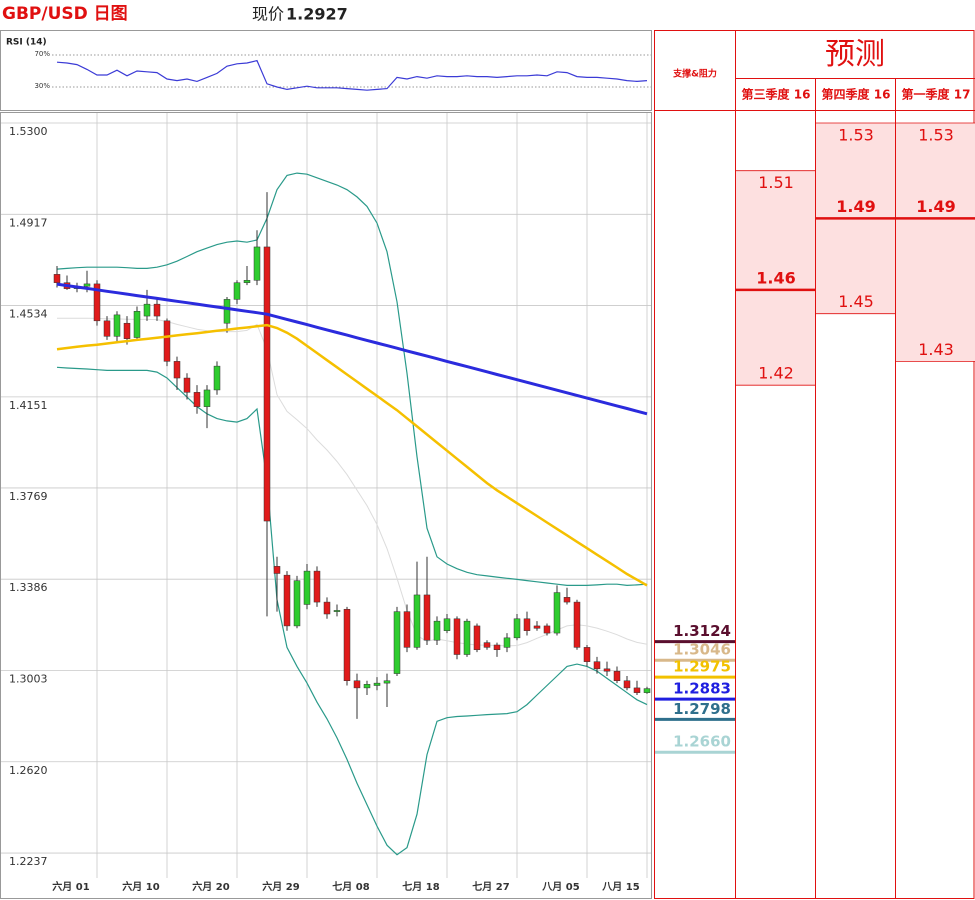 This screenshot has height=900, width=975. I want to click on y-tick-label: 1.4917, so click(28, 222).